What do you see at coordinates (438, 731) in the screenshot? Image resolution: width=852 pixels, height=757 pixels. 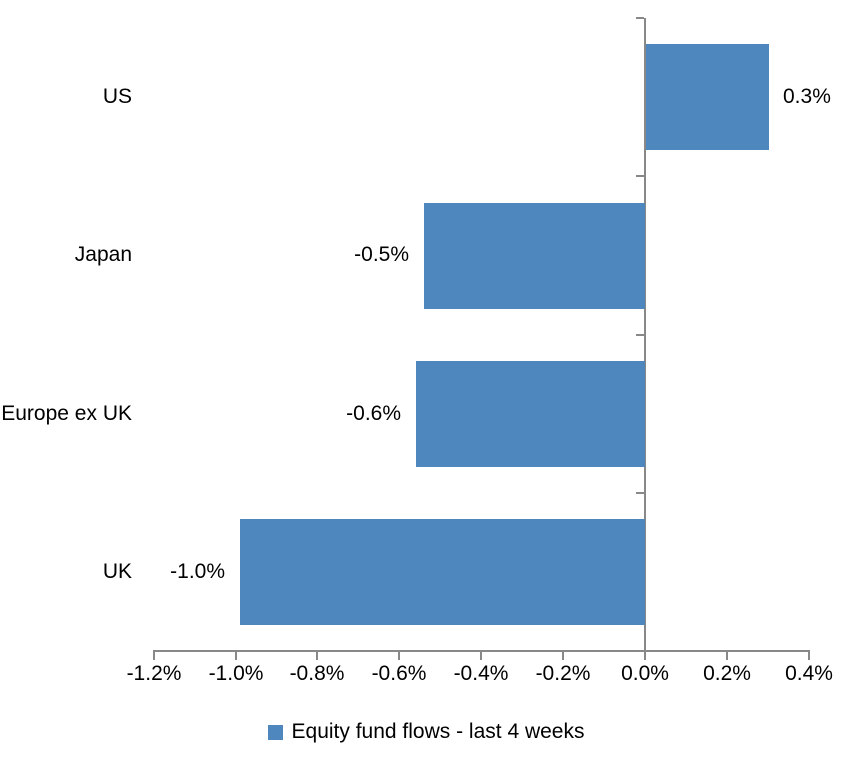 I see `legend-label: Equity fund flows - last 4 weeks` at bounding box center [438, 731].